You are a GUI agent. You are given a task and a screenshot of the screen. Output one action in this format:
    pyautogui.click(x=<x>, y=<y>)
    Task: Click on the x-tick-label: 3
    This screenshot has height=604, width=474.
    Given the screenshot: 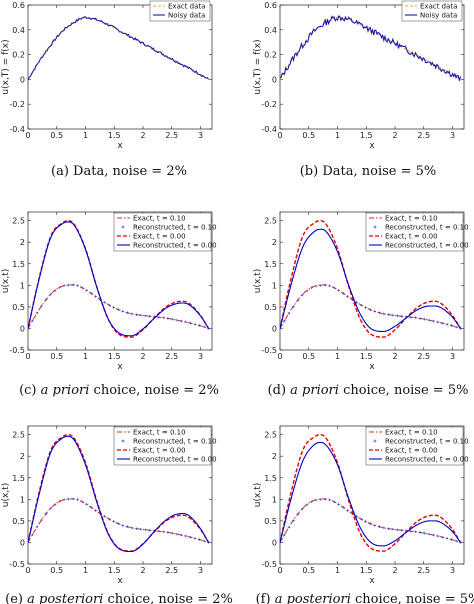 What is the action you would take?
    pyautogui.click(x=200, y=356)
    